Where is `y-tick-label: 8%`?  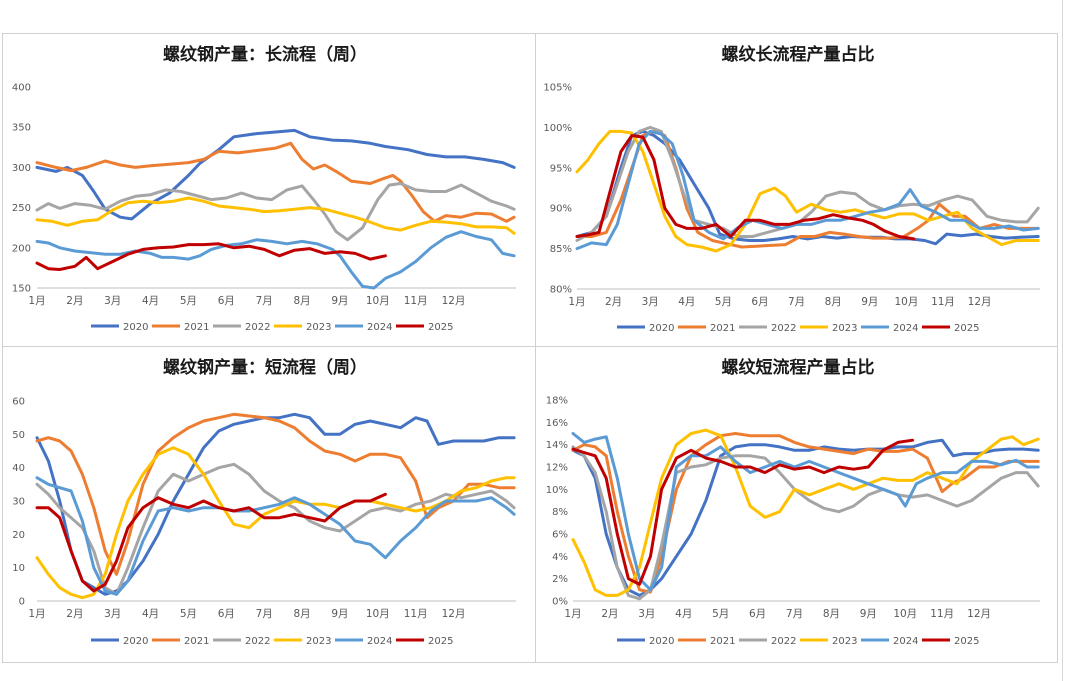
y-tick-label: 8% is located at coordinates (560, 512).